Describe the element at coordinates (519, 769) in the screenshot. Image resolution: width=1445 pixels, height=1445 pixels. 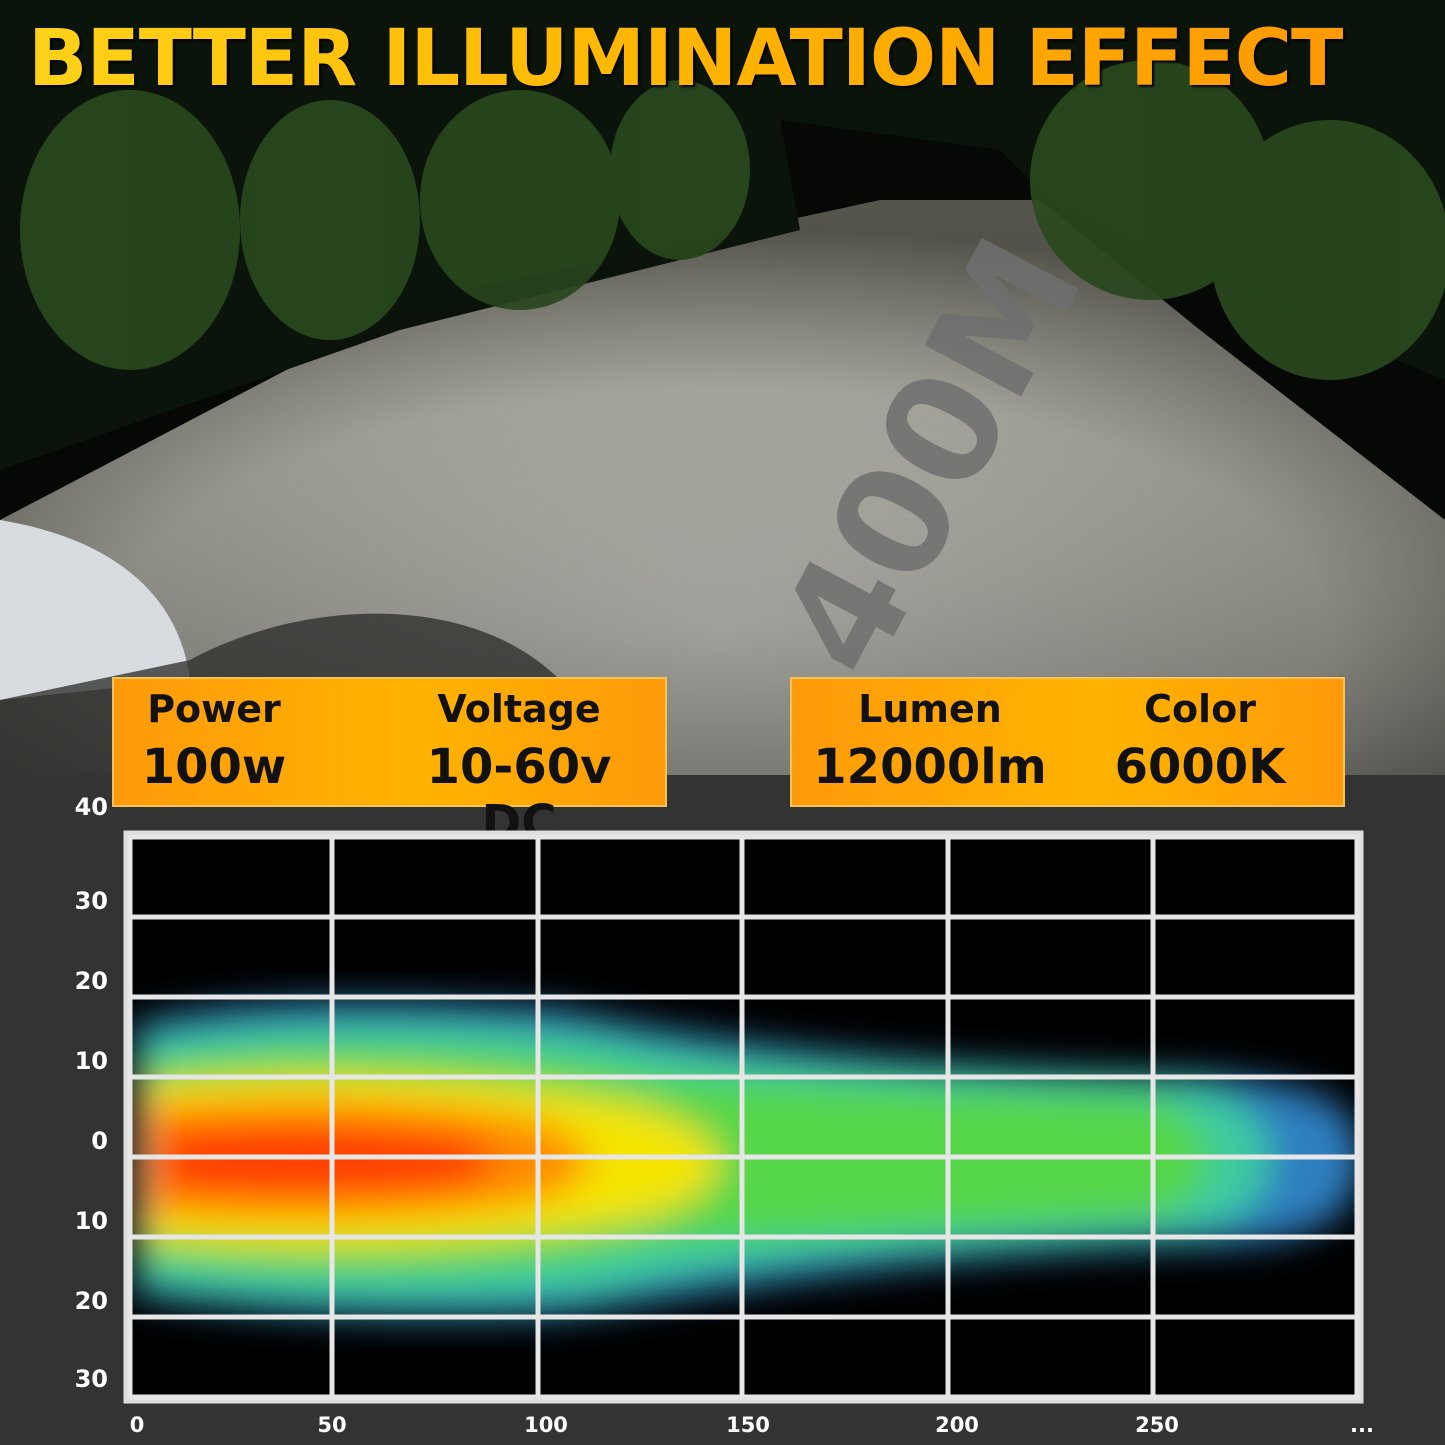
I see `spec-voltage: Voltage 10-60v DC` at that location.